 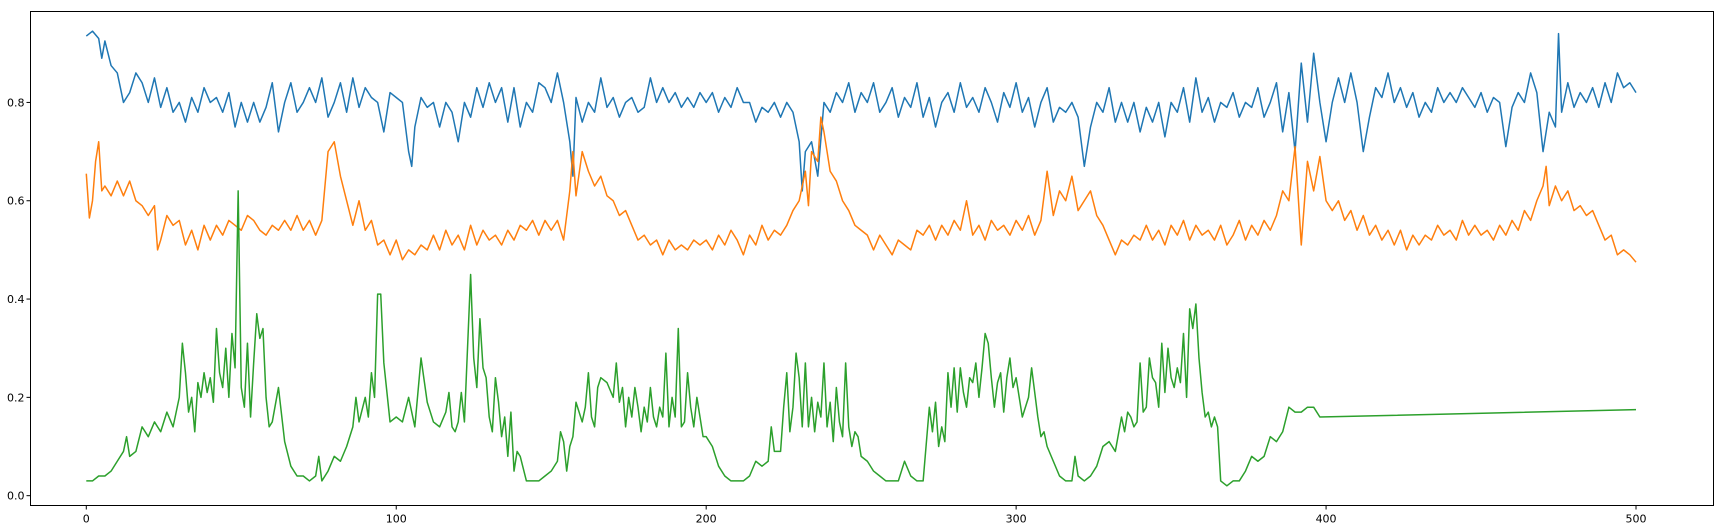 I want to click on x-tick-label: 100, so click(x=396, y=519).